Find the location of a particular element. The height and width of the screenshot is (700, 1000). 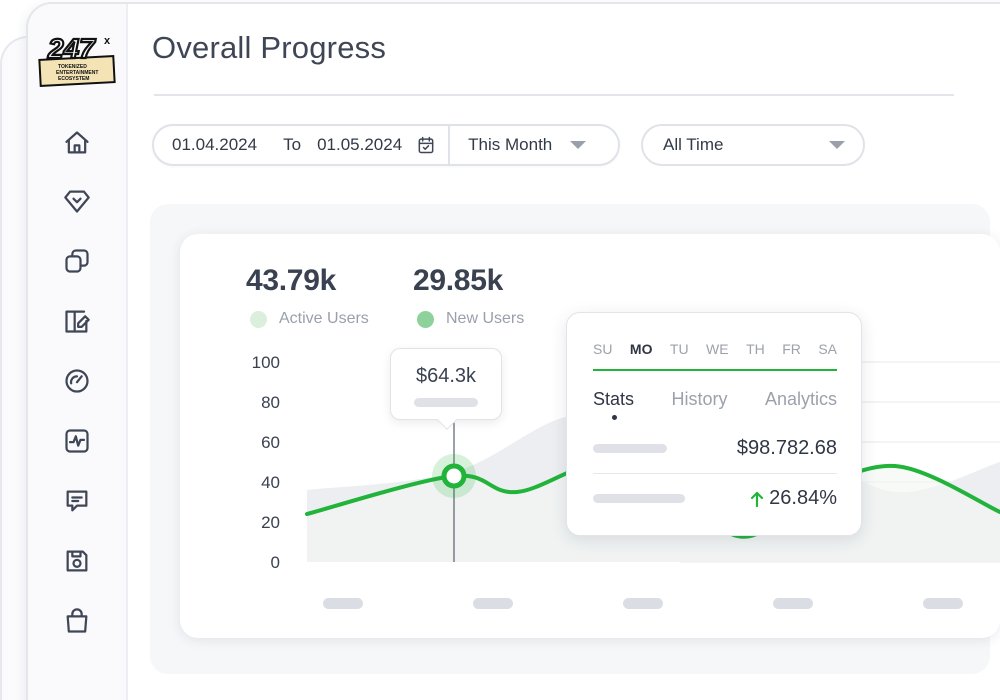

date-range-filter: 01.04.2024 To 01.05.2024 This Month is located at coordinates (386, 145).